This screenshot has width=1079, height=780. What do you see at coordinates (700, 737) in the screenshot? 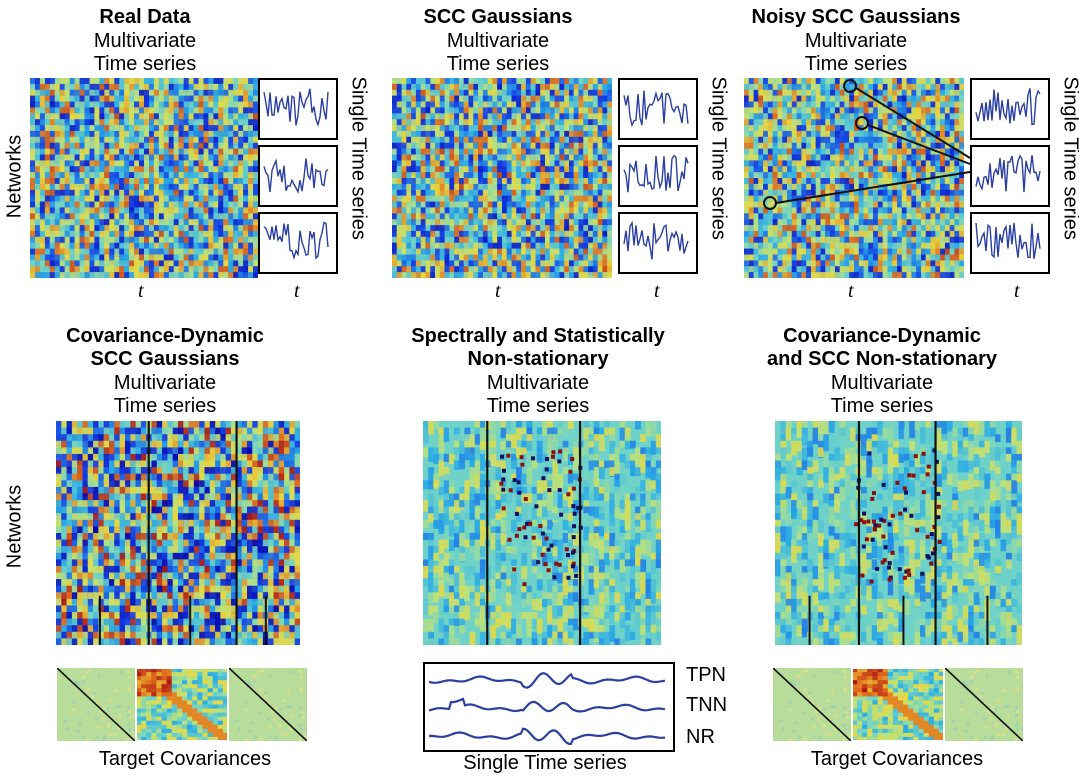
I see `network-label-nr: NR` at bounding box center [700, 737].